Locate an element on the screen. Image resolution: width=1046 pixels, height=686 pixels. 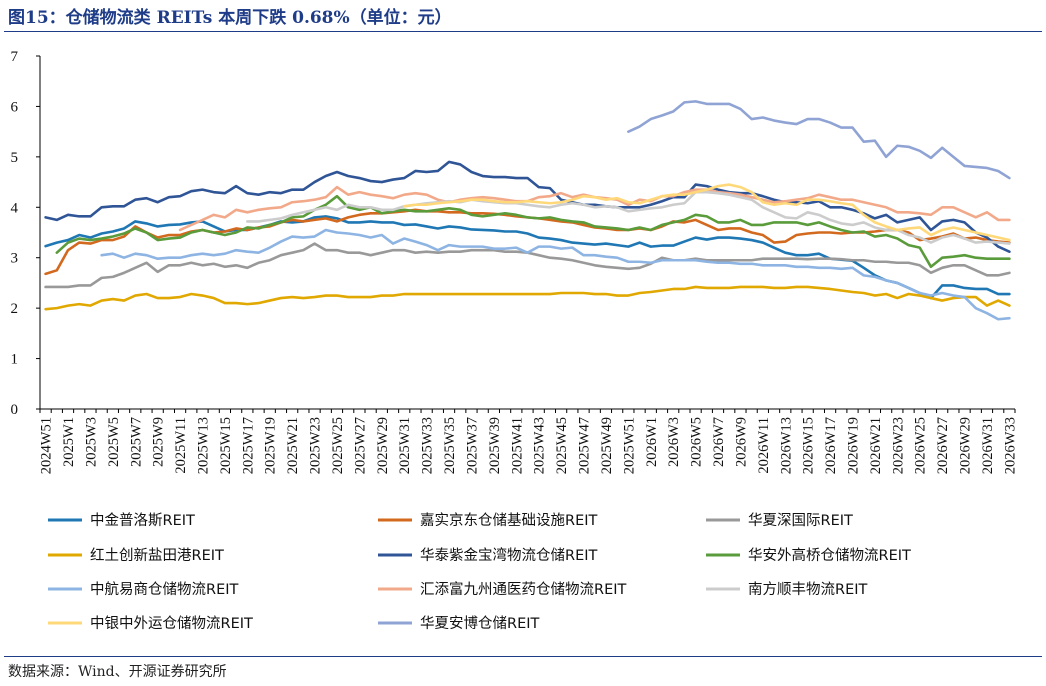
y-tick-label: 7 is located at coordinates (15, 57).